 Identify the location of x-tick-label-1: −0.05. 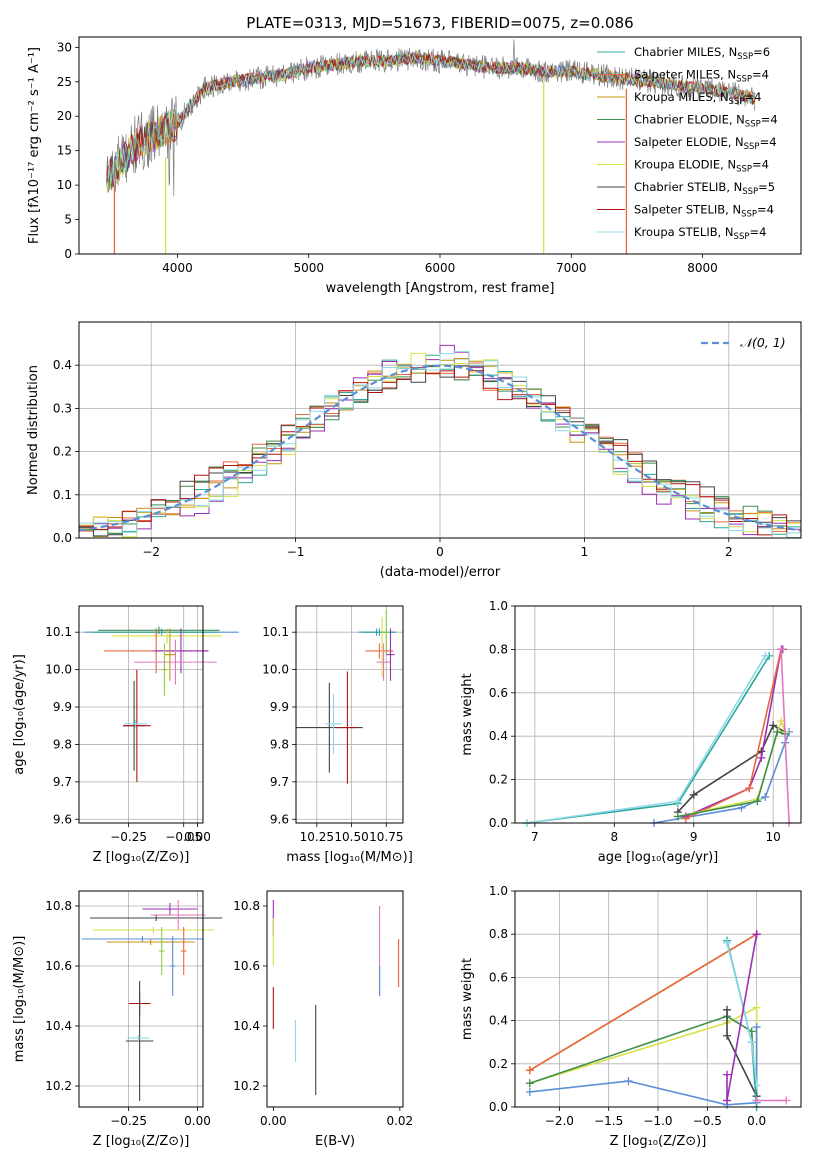
(183, 837).